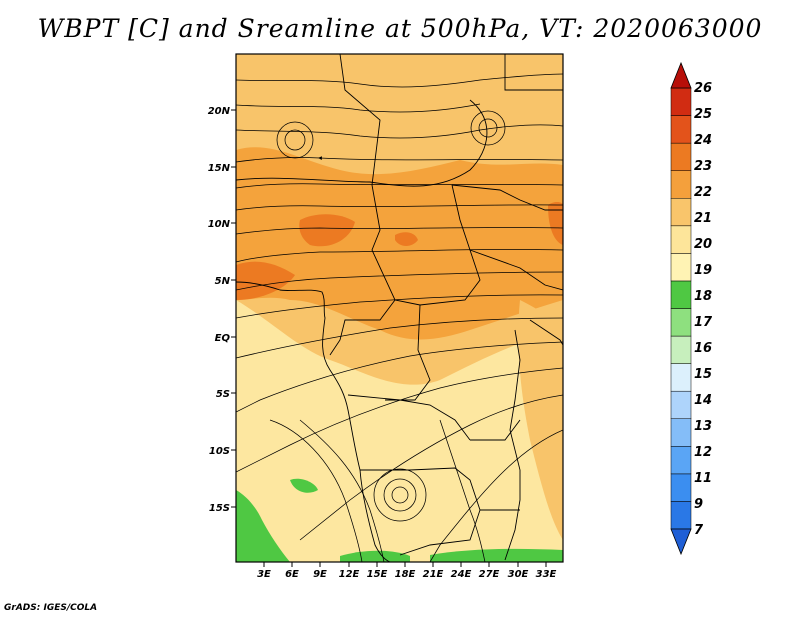 This screenshot has height=618, width=800. I want to click on lat-tick-label: 10S, so click(219, 451).